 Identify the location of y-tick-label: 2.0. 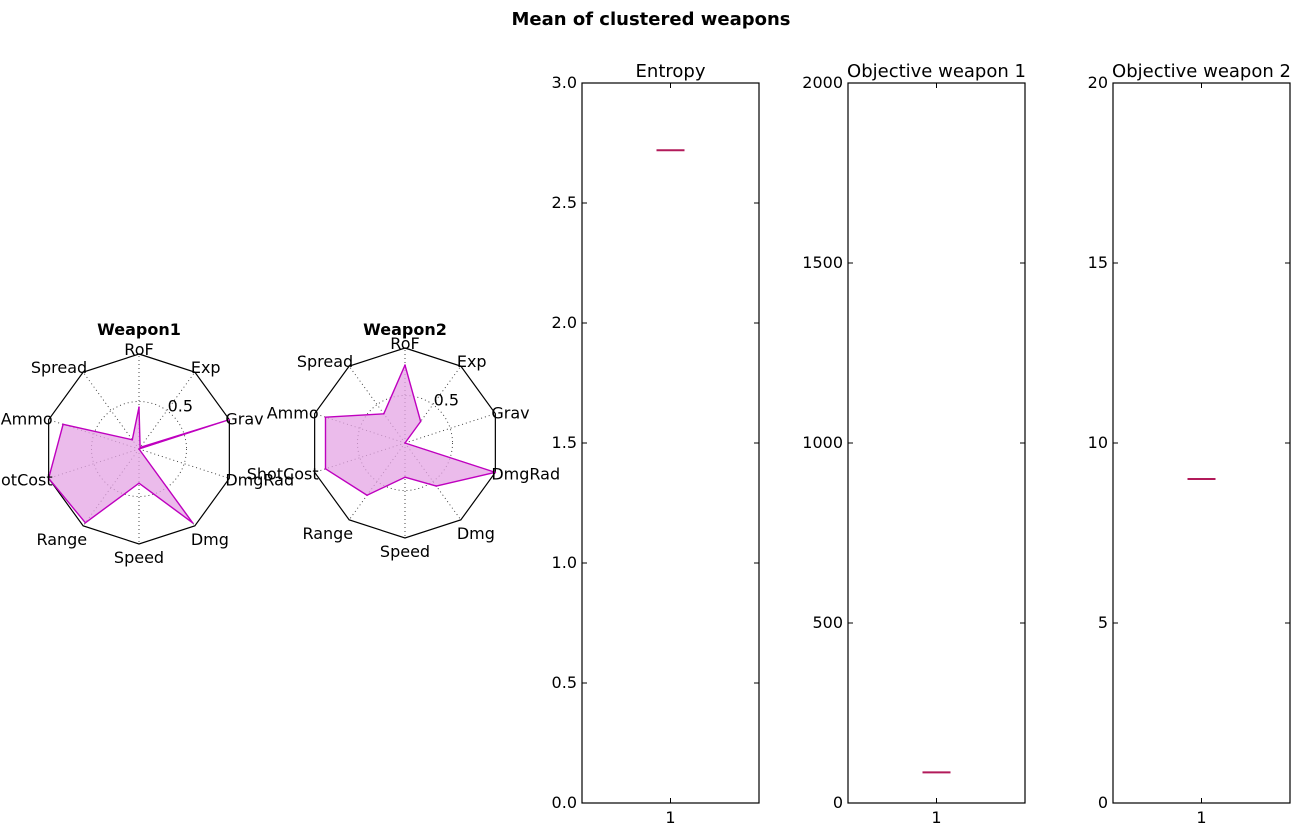
(564, 322).